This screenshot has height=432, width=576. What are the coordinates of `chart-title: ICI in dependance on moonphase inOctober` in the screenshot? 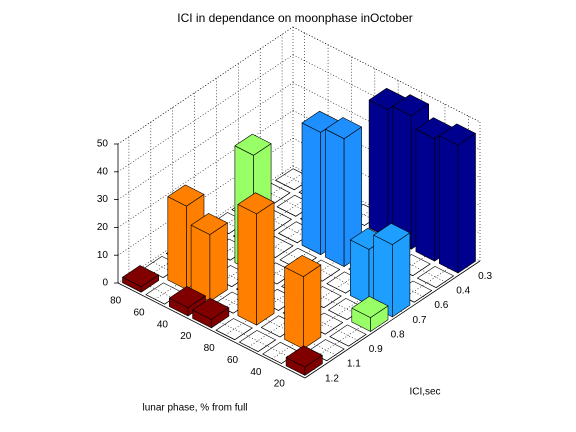 It's located at (295, 18).